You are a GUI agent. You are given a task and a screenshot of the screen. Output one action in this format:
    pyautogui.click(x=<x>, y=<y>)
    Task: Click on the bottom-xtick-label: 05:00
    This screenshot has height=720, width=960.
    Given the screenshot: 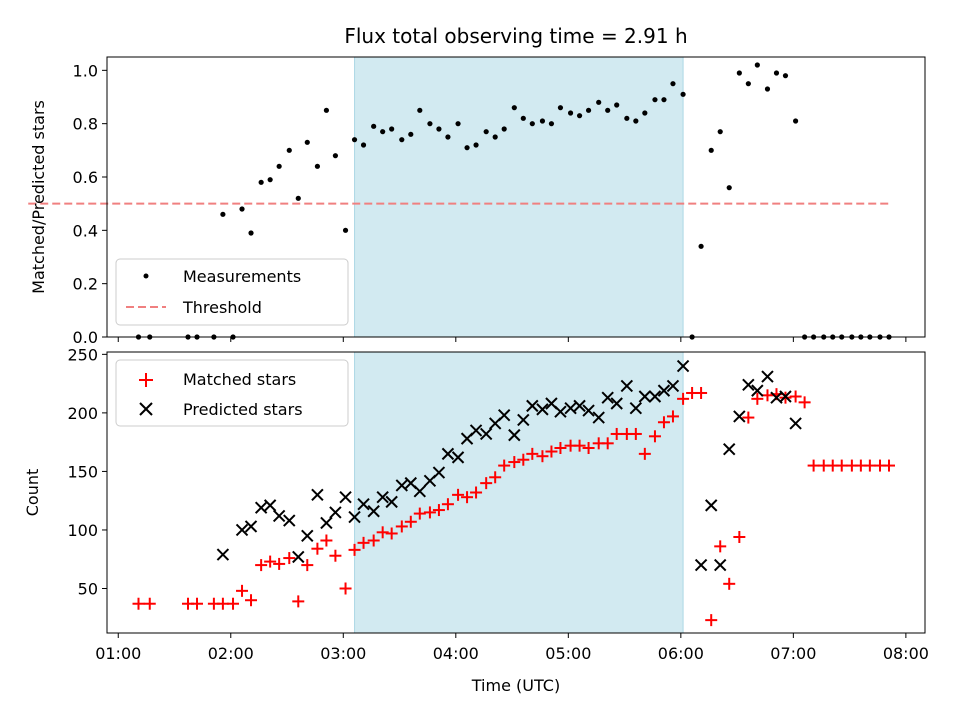 What is the action you would take?
    pyautogui.click(x=568, y=653)
    